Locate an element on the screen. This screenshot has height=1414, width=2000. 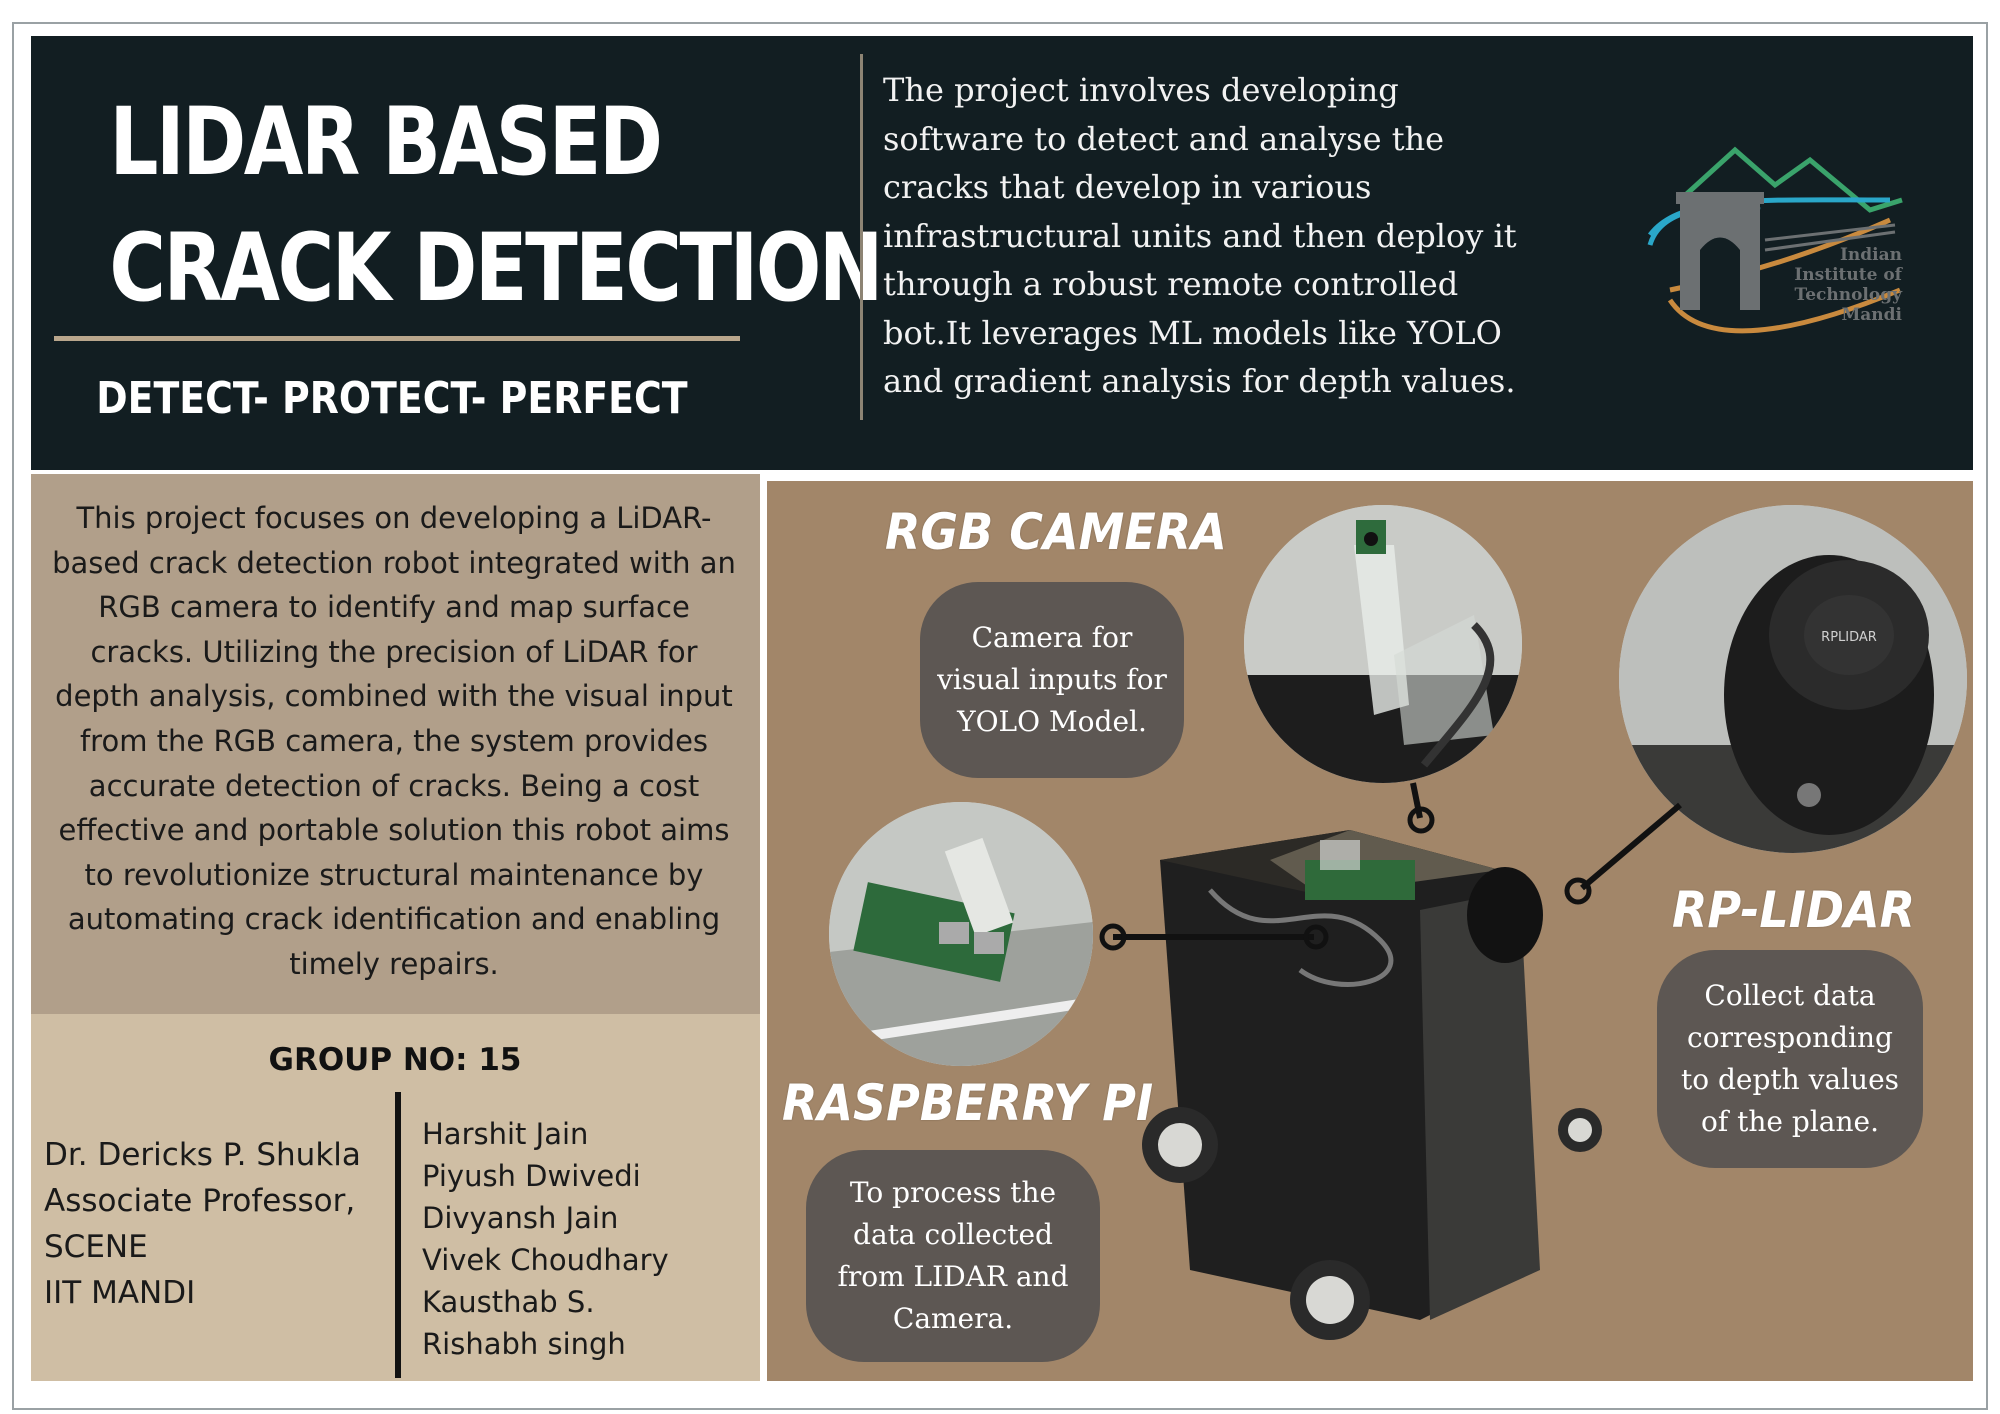
iit-mandi-logo: Indian Institute of Technology Mandi is located at coordinates (1775, 240).